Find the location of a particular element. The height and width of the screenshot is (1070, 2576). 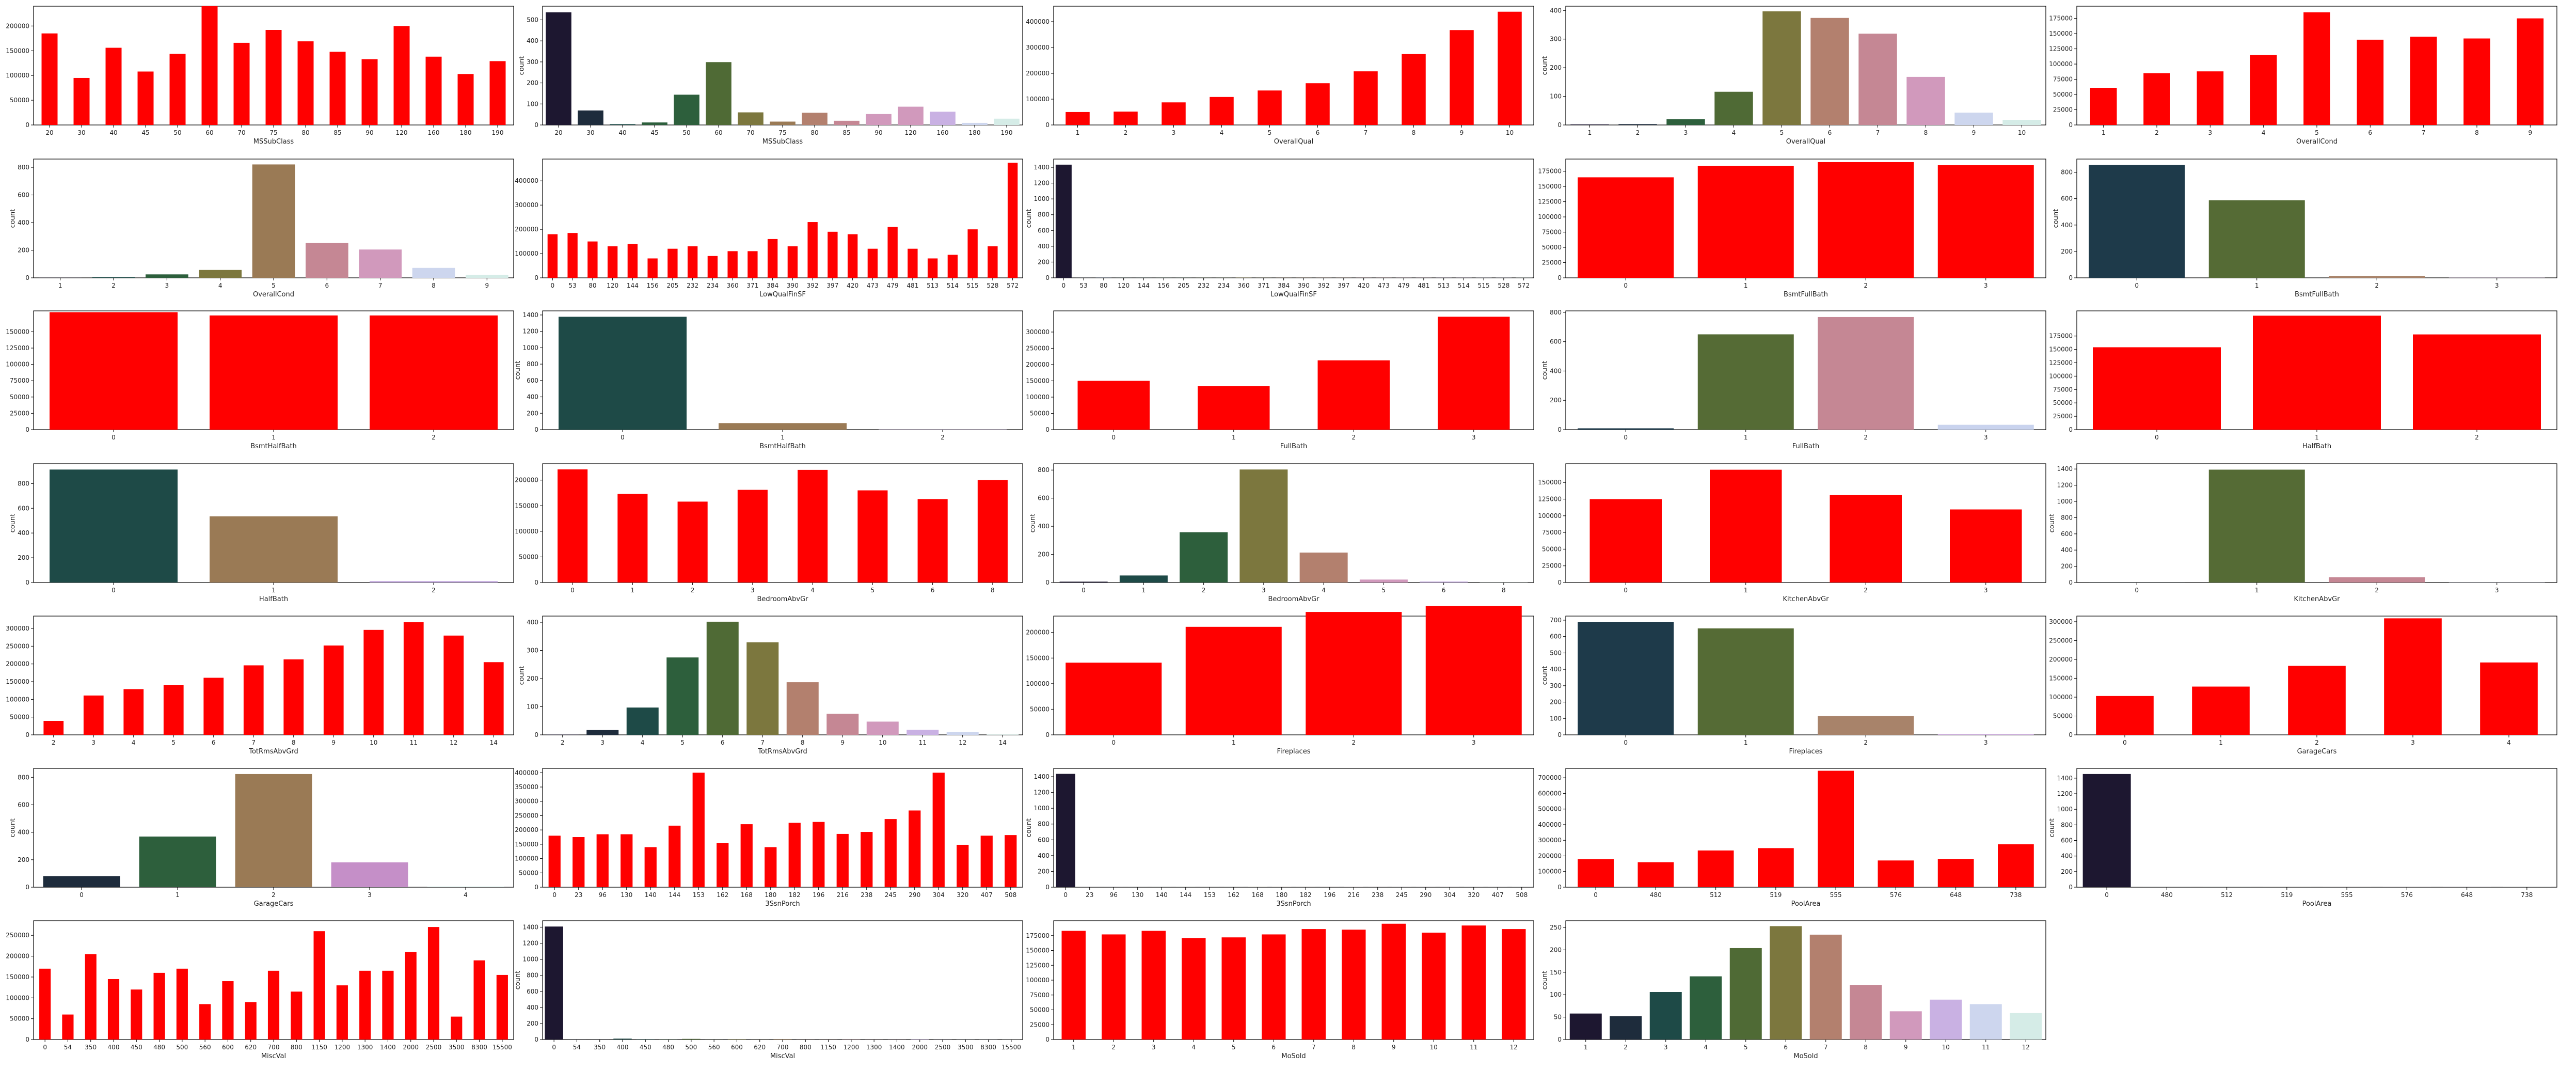

x-tick-label: 528 is located at coordinates (1503, 285).